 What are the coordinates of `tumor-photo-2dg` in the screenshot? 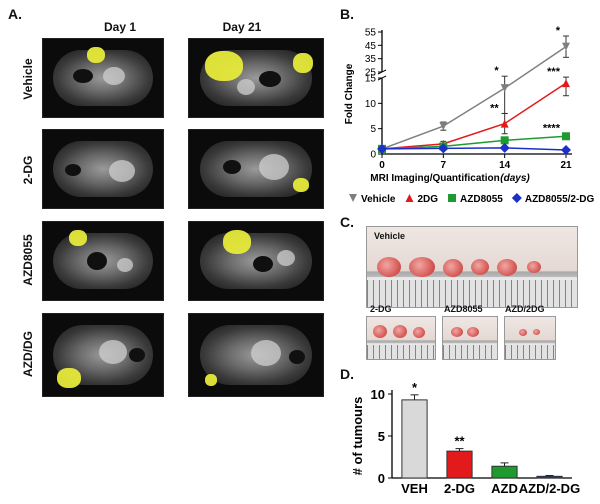 It's located at (401, 338).